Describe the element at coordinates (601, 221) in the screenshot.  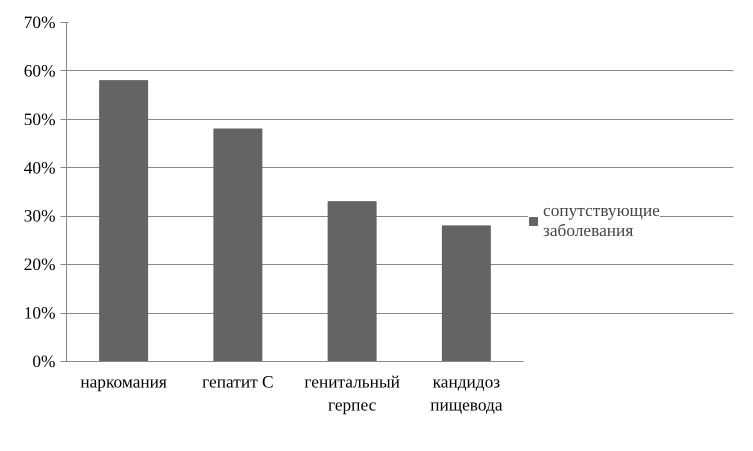
I see `legend-label: сопутствующие заболевания` at that location.